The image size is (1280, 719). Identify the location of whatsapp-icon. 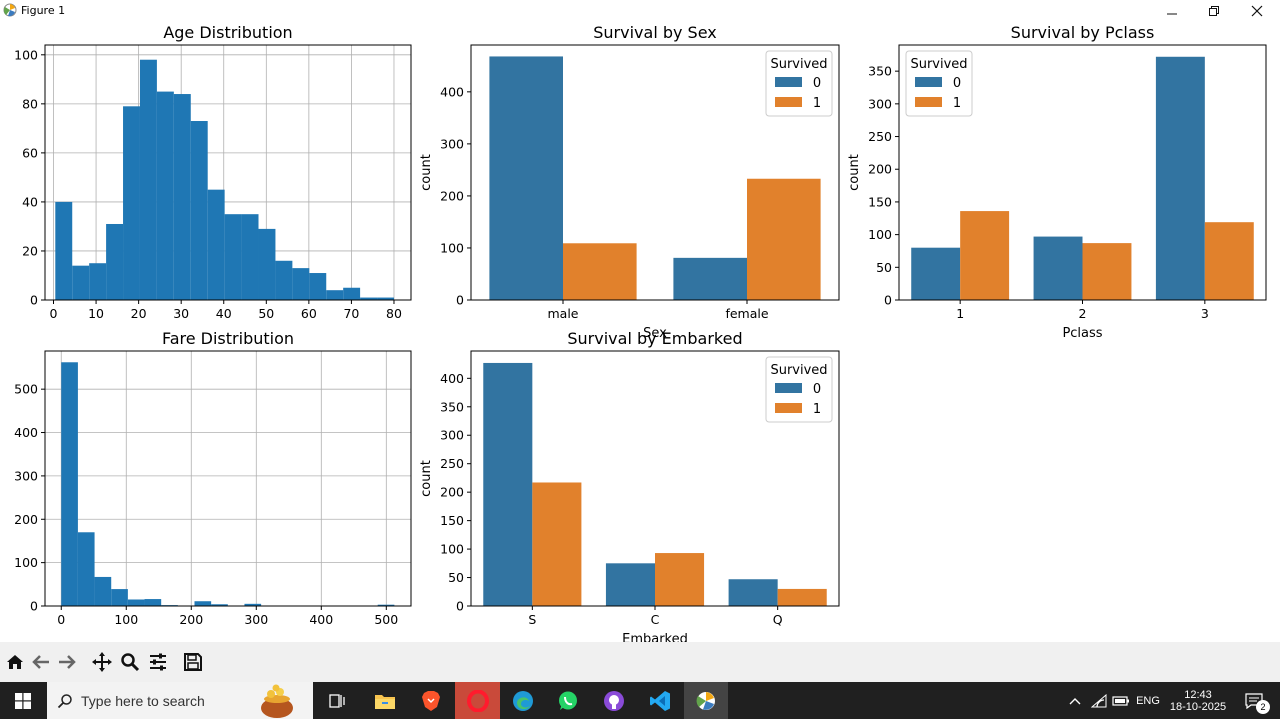
(568, 700).